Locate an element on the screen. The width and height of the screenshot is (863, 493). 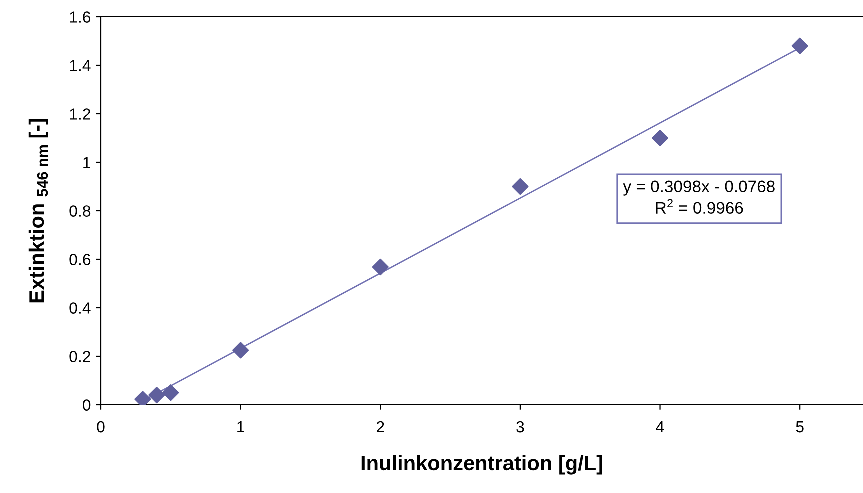
x-tick-label: 0 is located at coordinates (101, 427).